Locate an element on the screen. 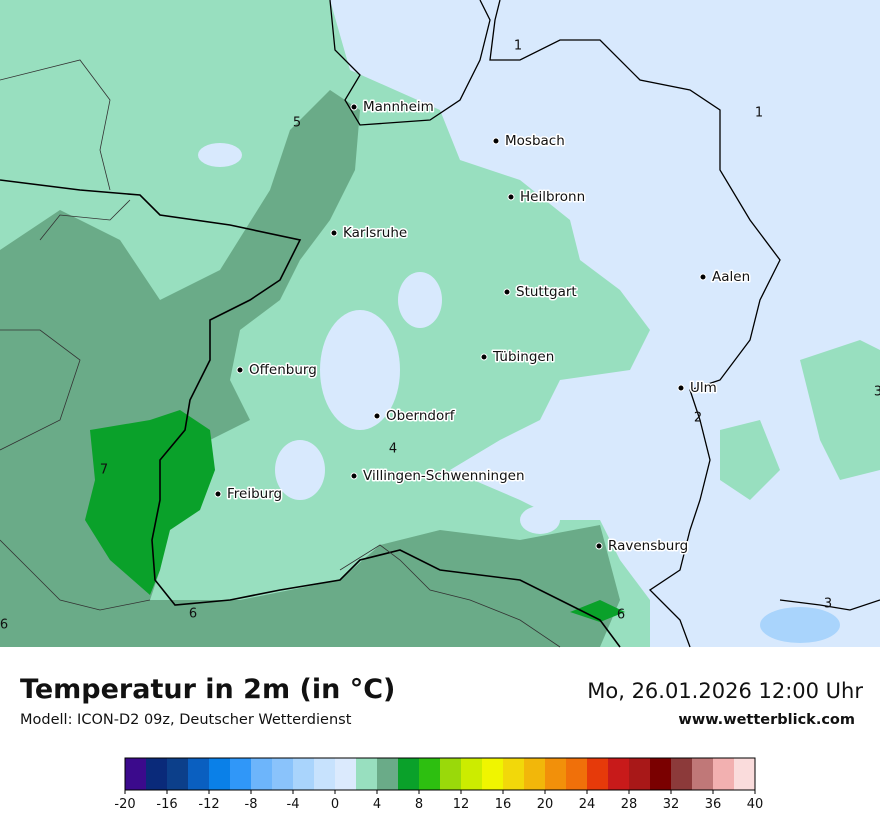 This screenshot has height=830, width=880. contour-label: 7 is located at coordinates (104, 470).